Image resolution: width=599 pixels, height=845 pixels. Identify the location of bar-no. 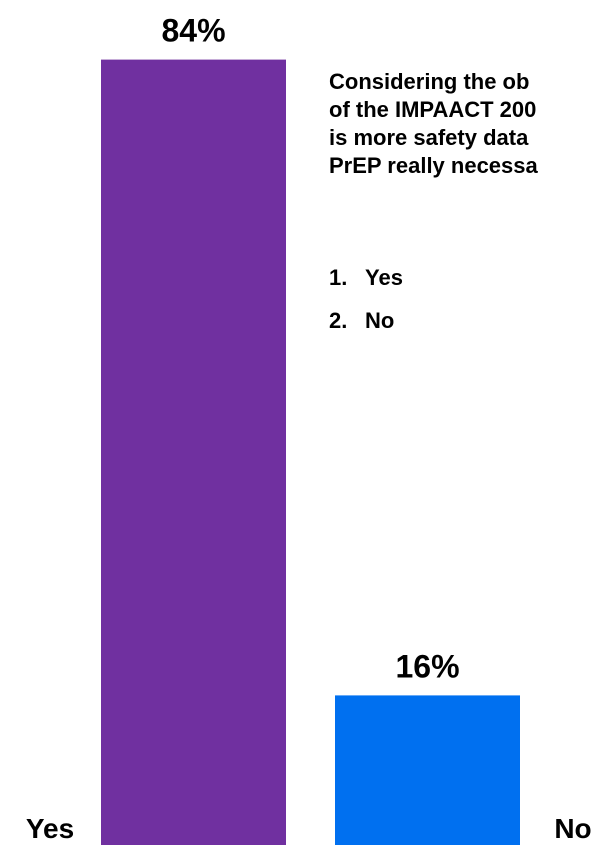
(427, 770).